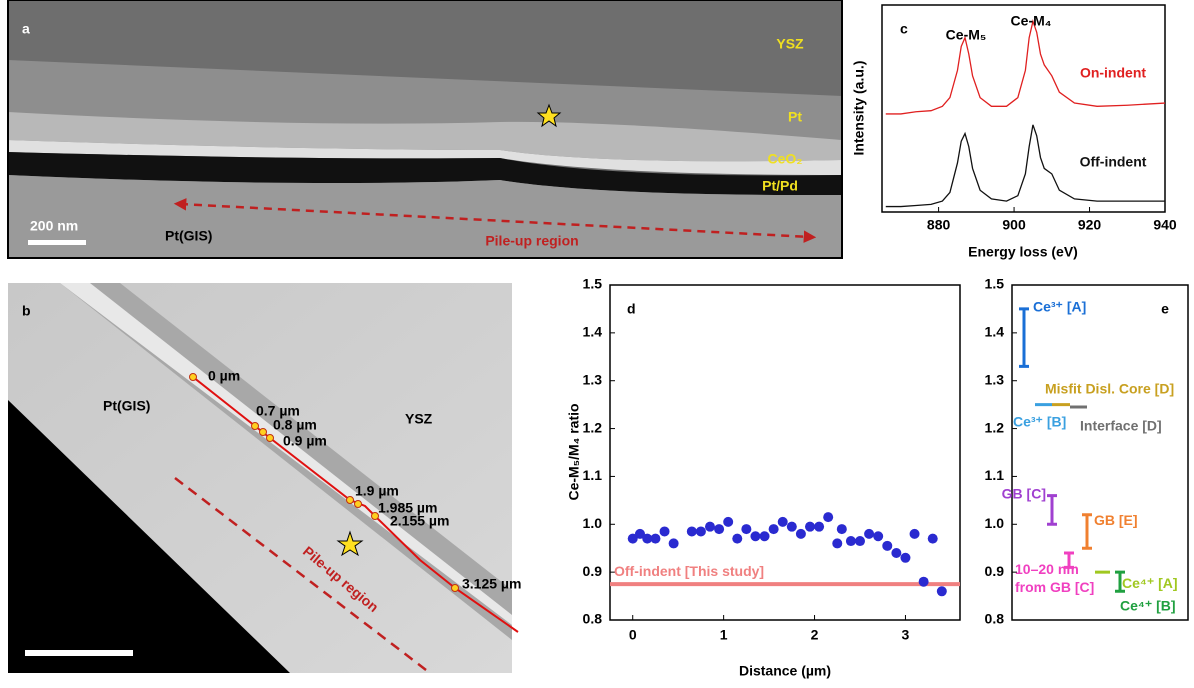  Describe the element at coordinates (1014, 225) in the screenshot. I see `x-tick-label: 900` at that location.